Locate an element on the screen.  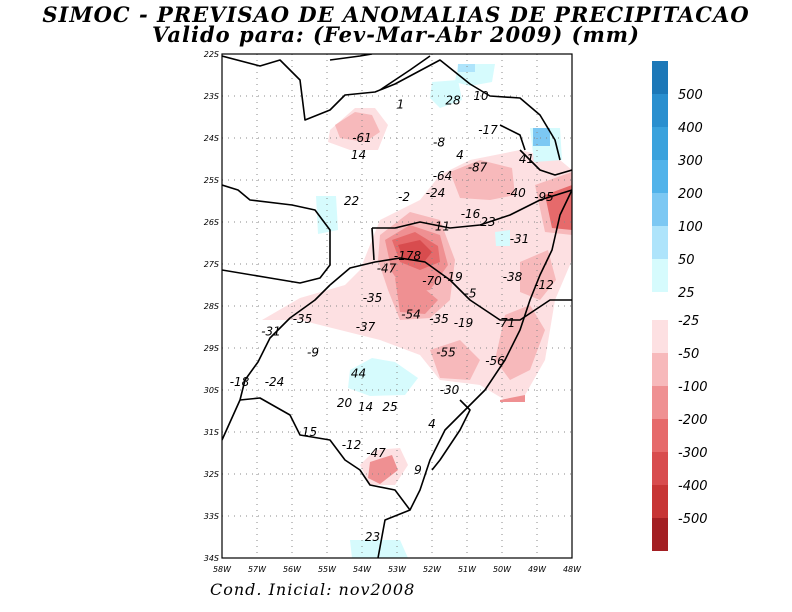
station-value: -18 is located at coordinates (240, 382).